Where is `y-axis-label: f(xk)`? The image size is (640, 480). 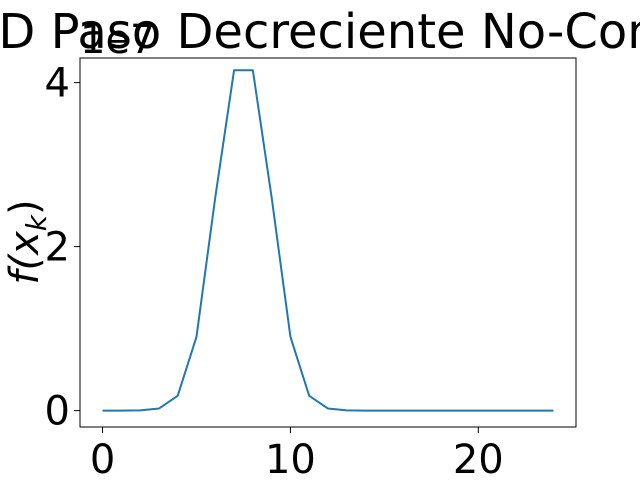 y-axis-label: f(xk) is located at coordinates (27, 241).